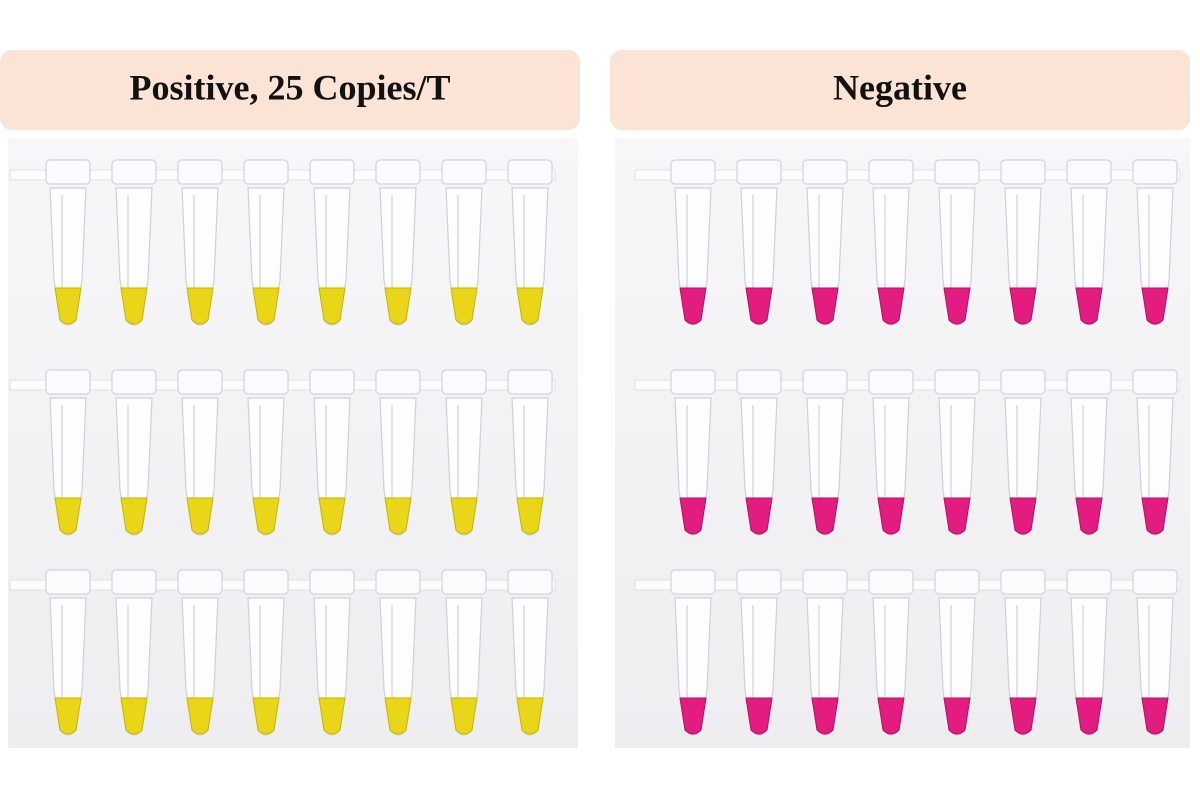 Image resolution: width=1200 pixels, height=800 pixels. What do you see at coordinates (900, 87) in the screenshot?
I see `panel-title: Negative` at bounding box center [900, 87].